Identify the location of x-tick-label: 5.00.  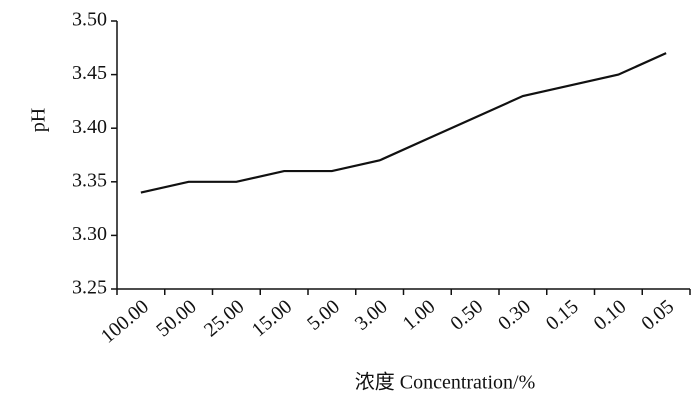
(323, 314).